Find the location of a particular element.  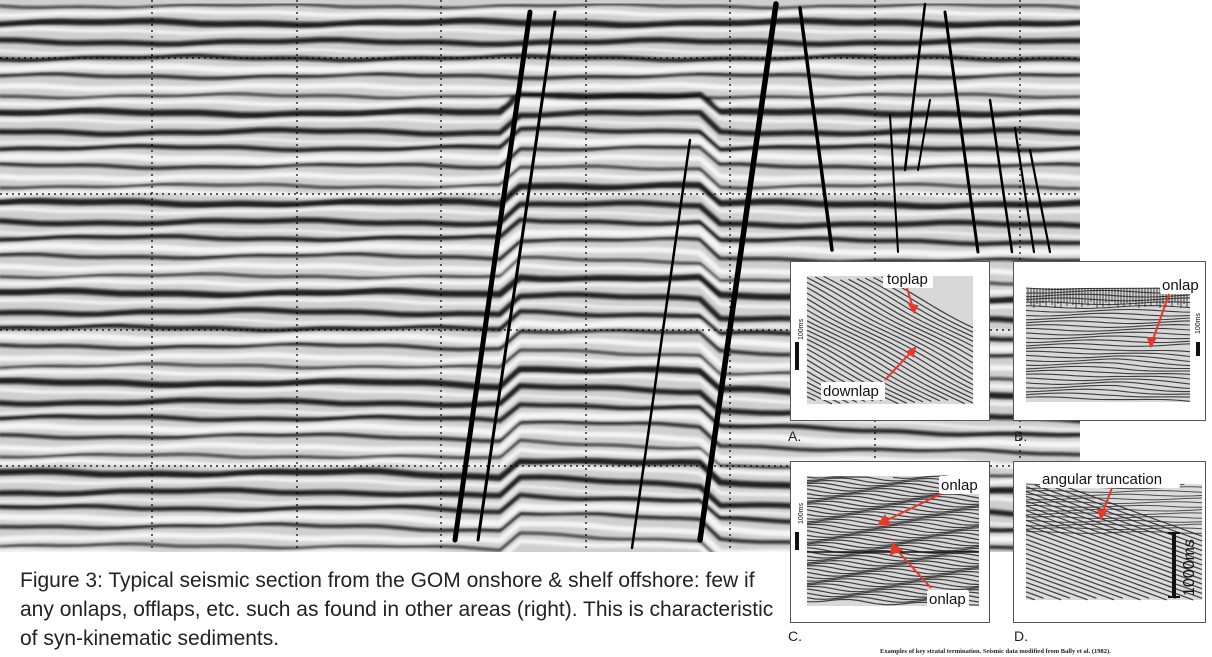

panel-b-label: B. is located at coordinates (1021, 436).